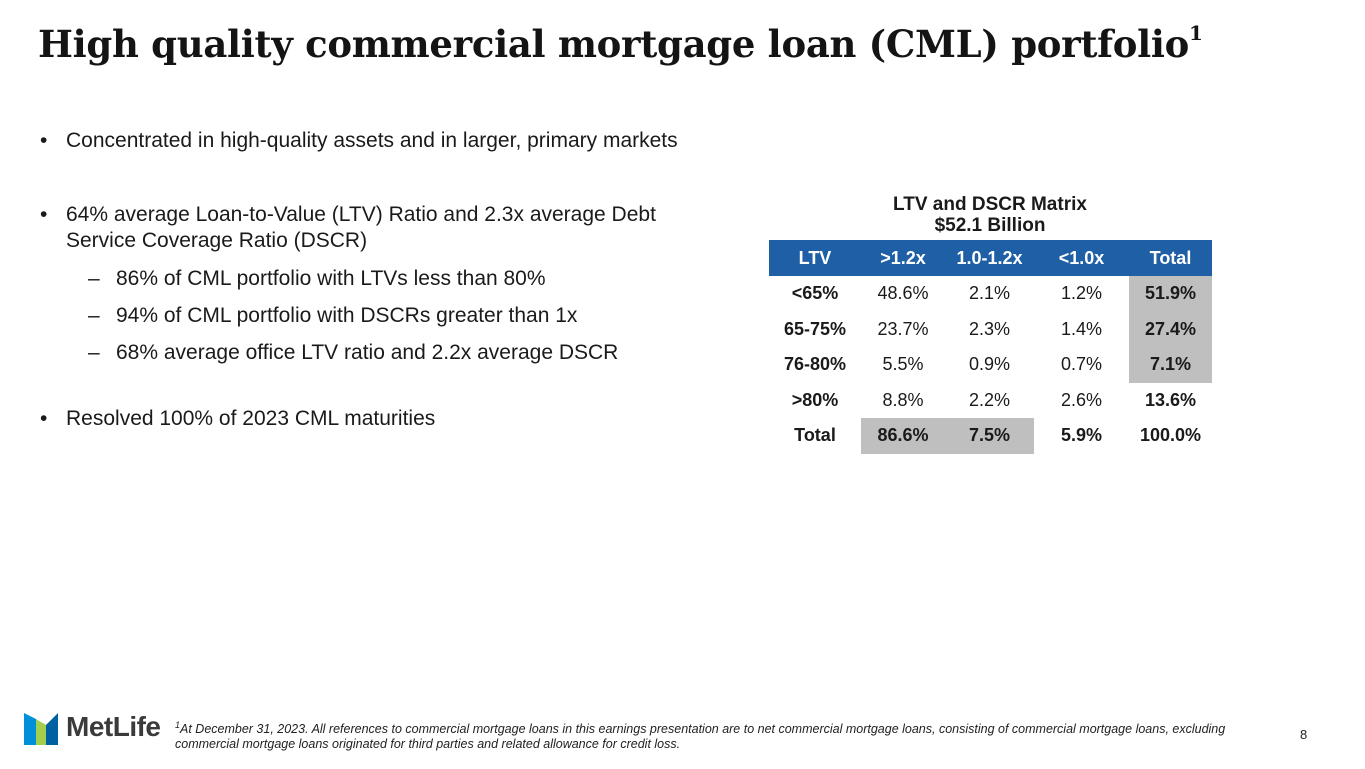 This screenshot has height=769, width=1365. What do you see at coordinates (815, 399) in the screenshot?
I see `row-label: >80%` at bounding box center [815, 399].